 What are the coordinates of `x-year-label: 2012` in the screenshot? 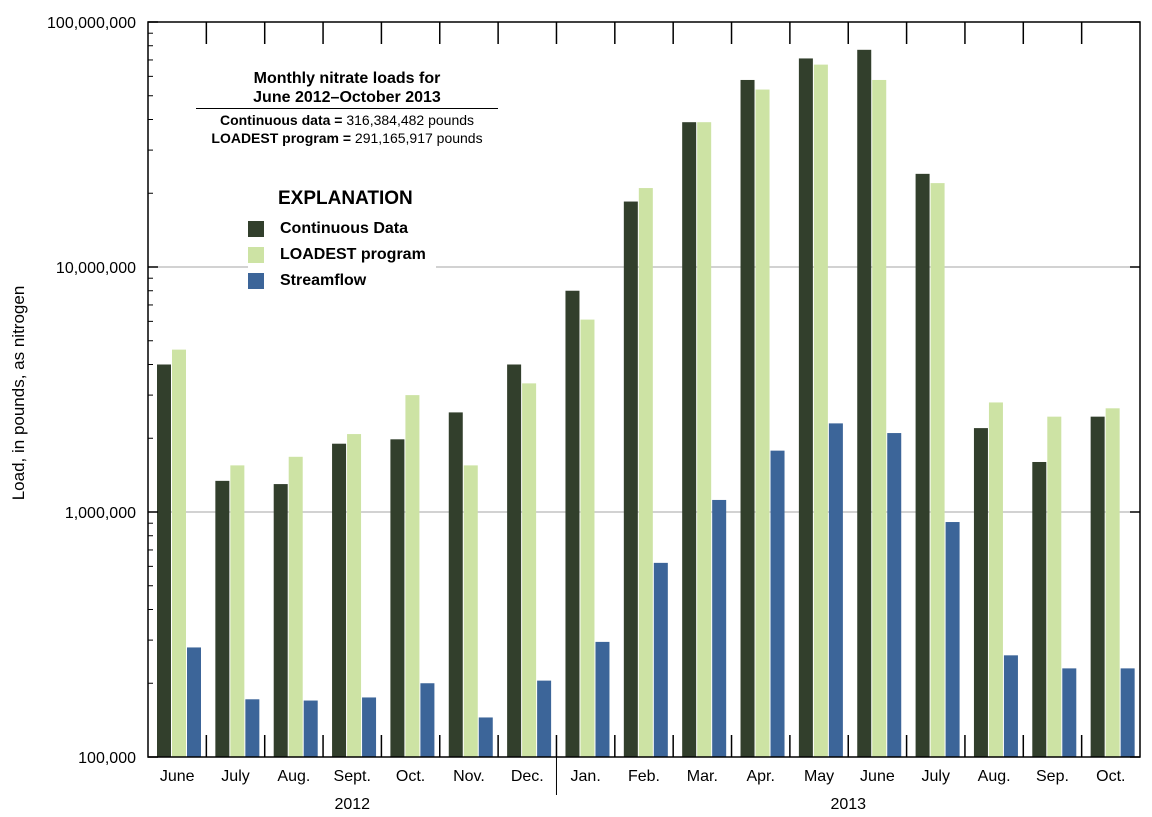 It's located at (352, 804).